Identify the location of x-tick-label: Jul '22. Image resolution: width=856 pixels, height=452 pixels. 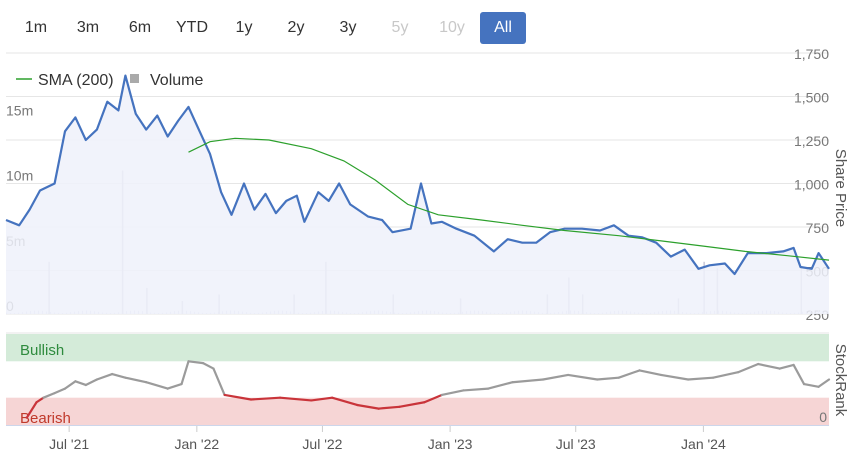
(322, 444).